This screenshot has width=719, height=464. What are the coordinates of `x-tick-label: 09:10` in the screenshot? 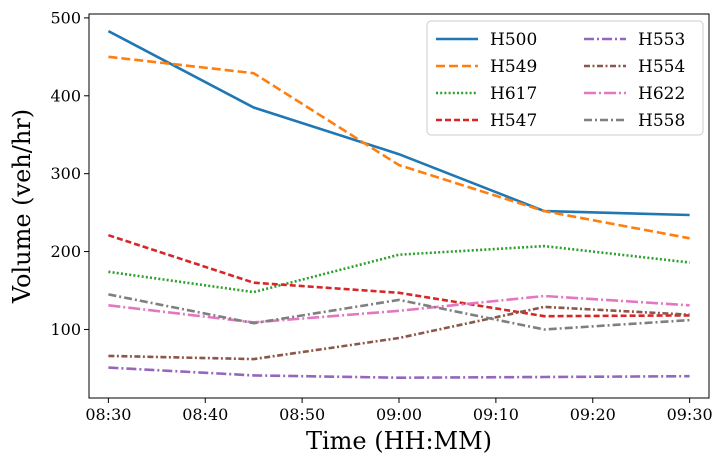 It's located at (496, 414).